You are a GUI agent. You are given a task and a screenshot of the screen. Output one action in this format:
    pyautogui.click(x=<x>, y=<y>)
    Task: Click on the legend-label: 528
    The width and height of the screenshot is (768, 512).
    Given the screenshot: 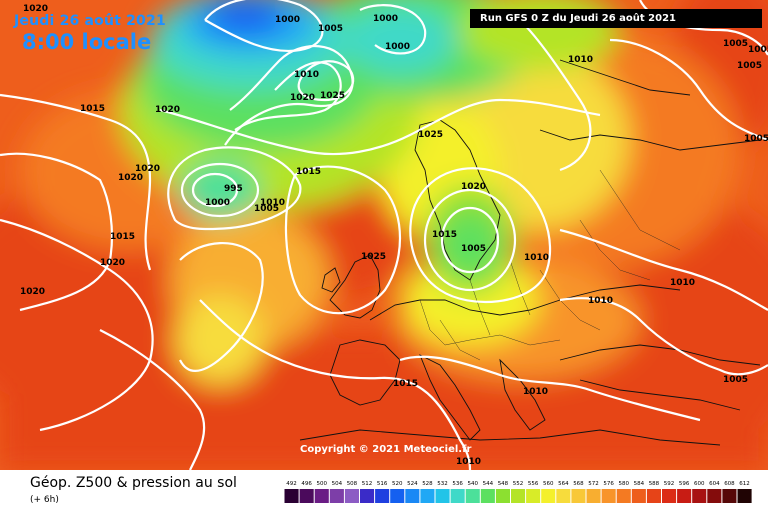 What is the action you would take?
    pyautogui.click(x=427, y=484)
    